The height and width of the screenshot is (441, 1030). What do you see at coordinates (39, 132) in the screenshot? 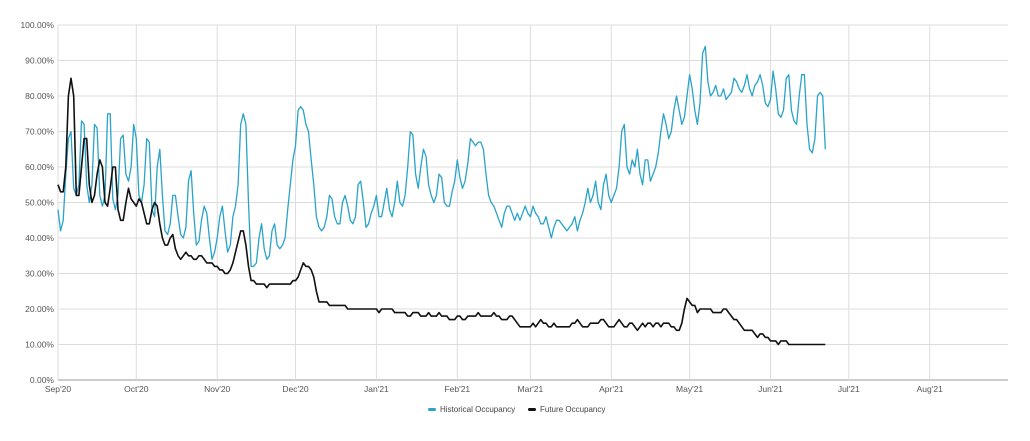
I see `y-tick-label: 70.00%` at bounding box center [39, 132].